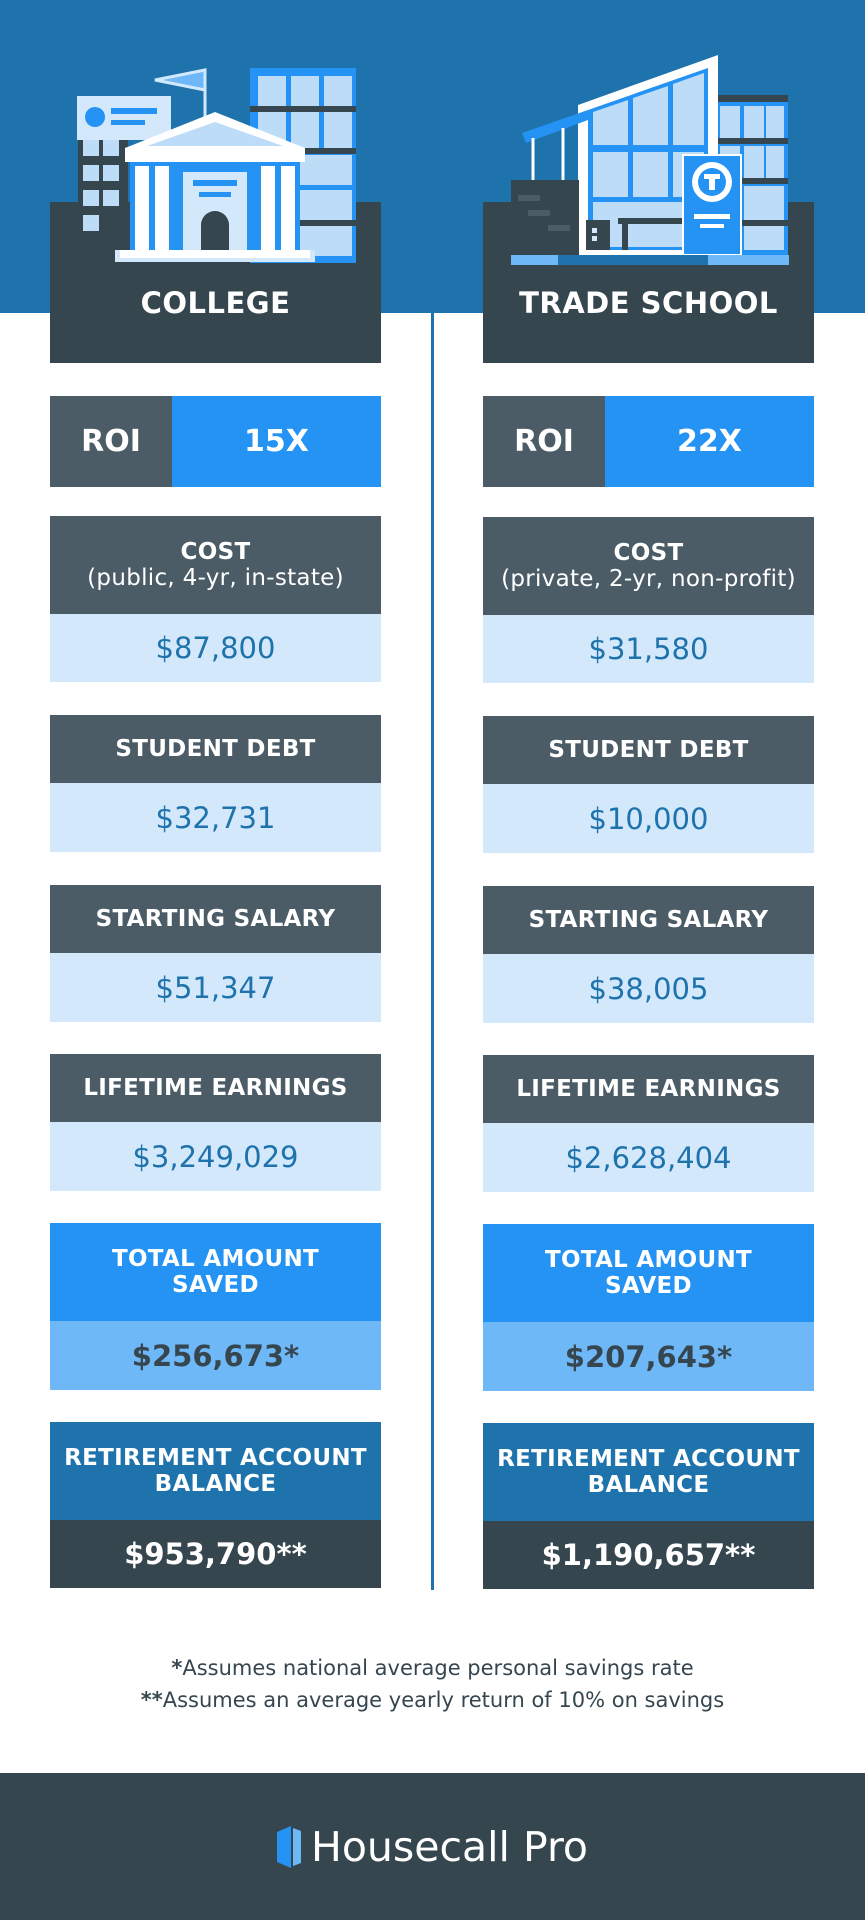  I want to click on trade-lifetime: LIFETIME EARNINGS $2,628,404, so click(648, 1123).